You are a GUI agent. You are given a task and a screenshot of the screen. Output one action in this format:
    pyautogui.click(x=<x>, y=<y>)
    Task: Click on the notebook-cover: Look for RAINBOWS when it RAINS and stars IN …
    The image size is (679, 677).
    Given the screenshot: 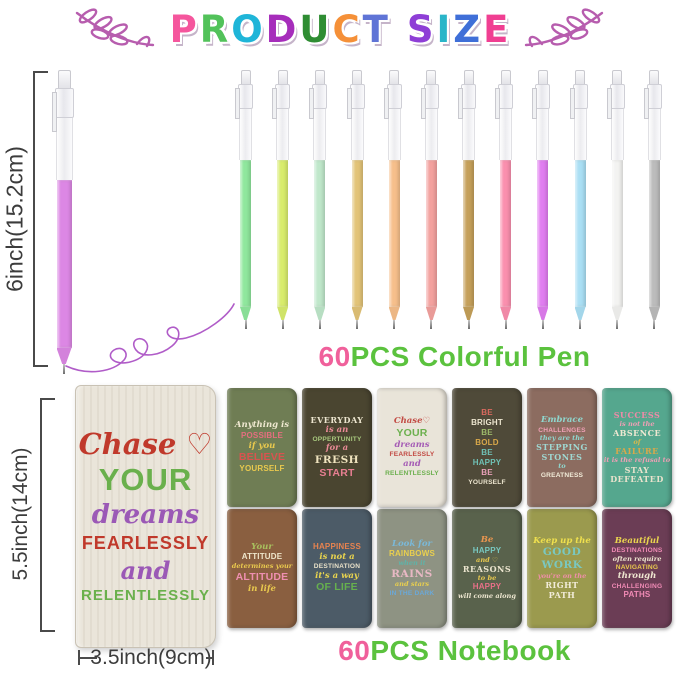 What is the action you would take?
    pyautogui.click(x=412, y=568)
    